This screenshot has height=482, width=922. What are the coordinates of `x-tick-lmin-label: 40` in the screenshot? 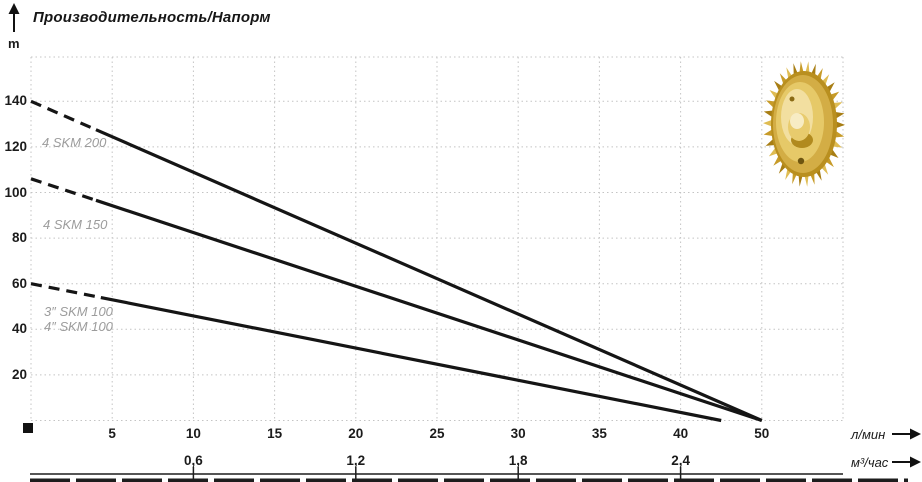 It's located at (681, 433).